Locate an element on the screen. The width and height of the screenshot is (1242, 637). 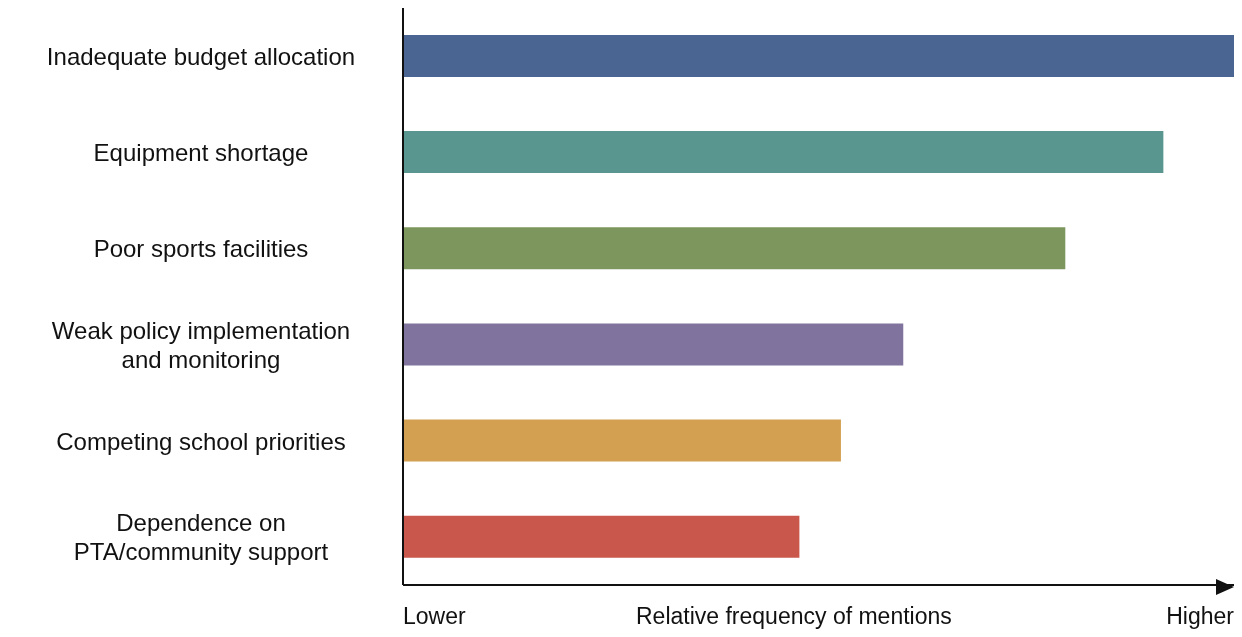
x-axis-title: Relative frequency of mentions is located at coordinates (794, 616).